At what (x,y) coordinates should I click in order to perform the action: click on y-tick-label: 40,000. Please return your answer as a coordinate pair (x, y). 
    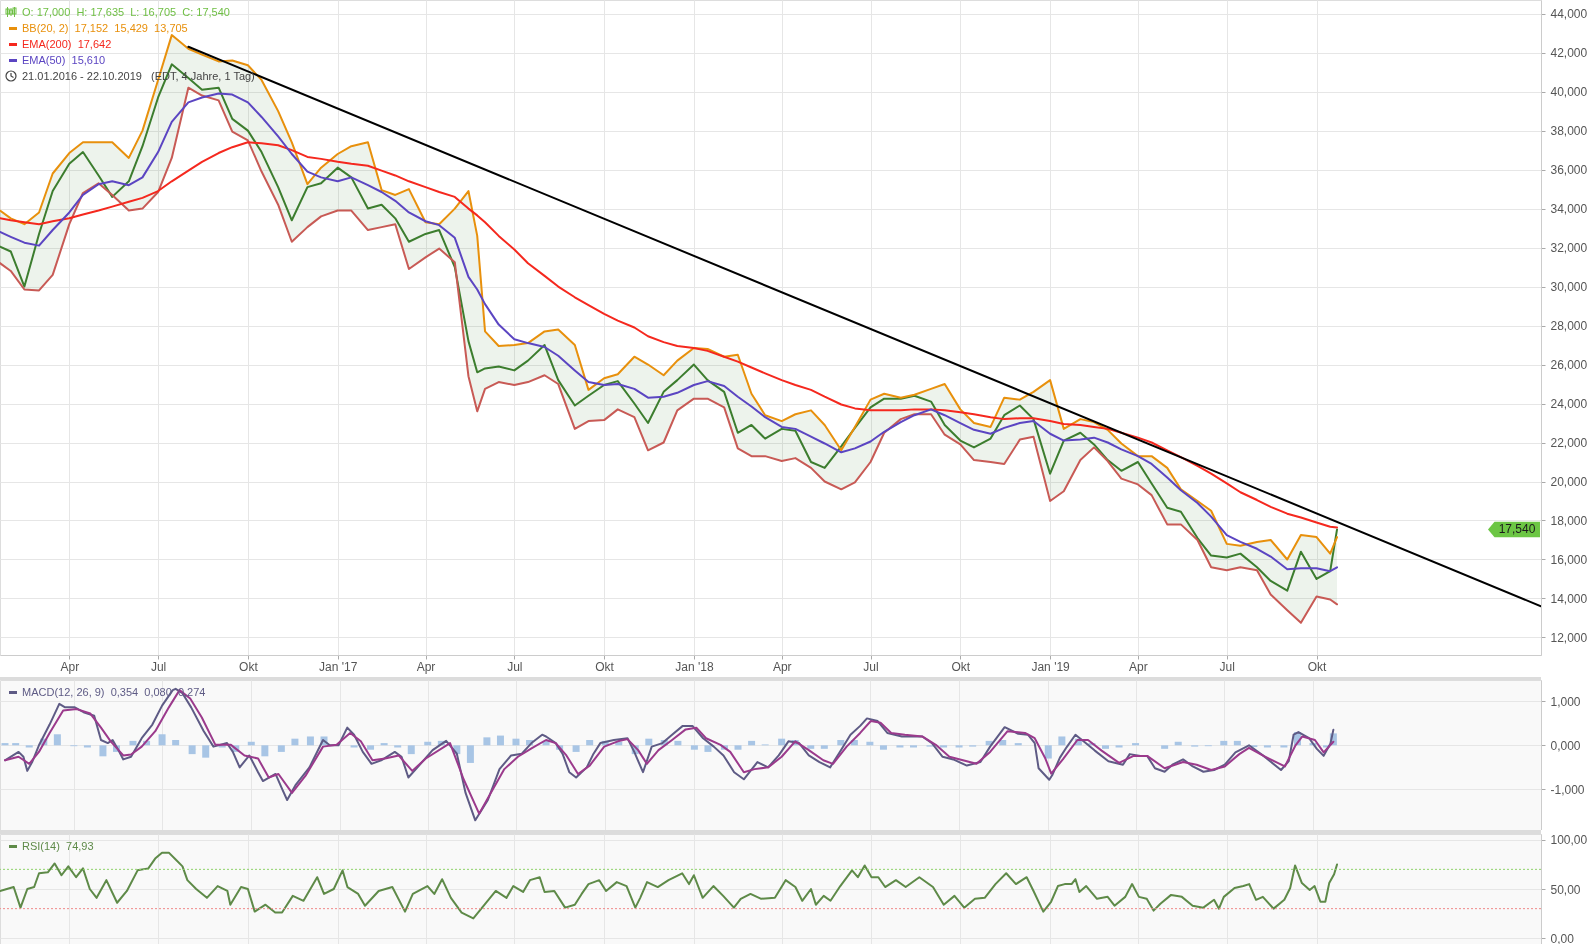
    Looking at the image, I should click on (1569, 92).